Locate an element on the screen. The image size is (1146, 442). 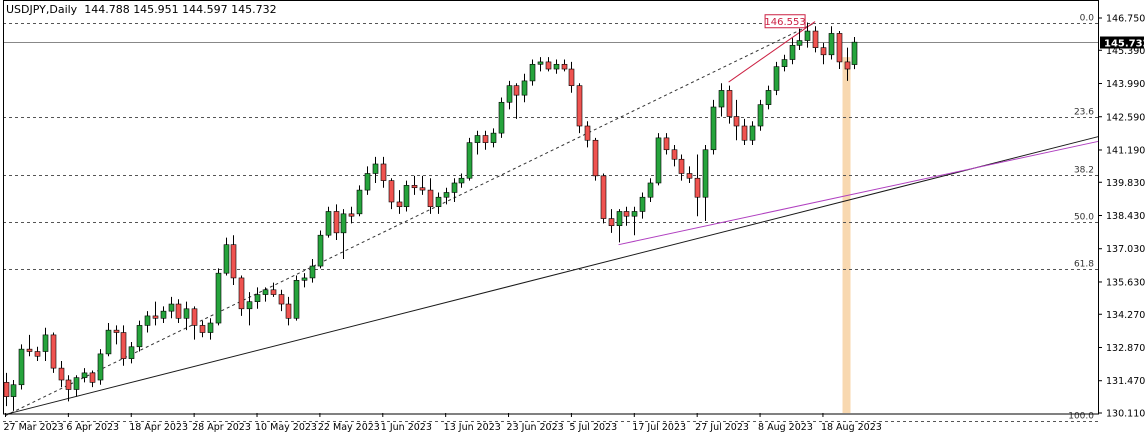
y-tick-label: 138.430 is located at coordinates (1125, 216).